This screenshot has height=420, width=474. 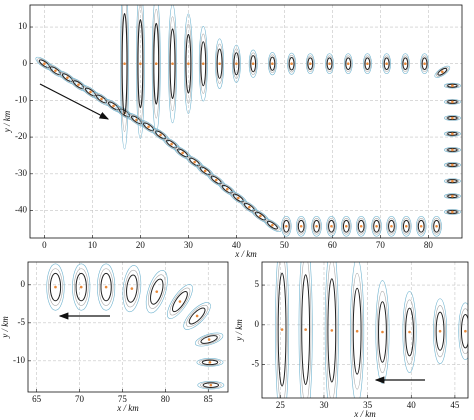 What do you see at coordinates (141, 245) in the screenshot?
I see `x-tick-label: 20` at bounding box center [141, 245].